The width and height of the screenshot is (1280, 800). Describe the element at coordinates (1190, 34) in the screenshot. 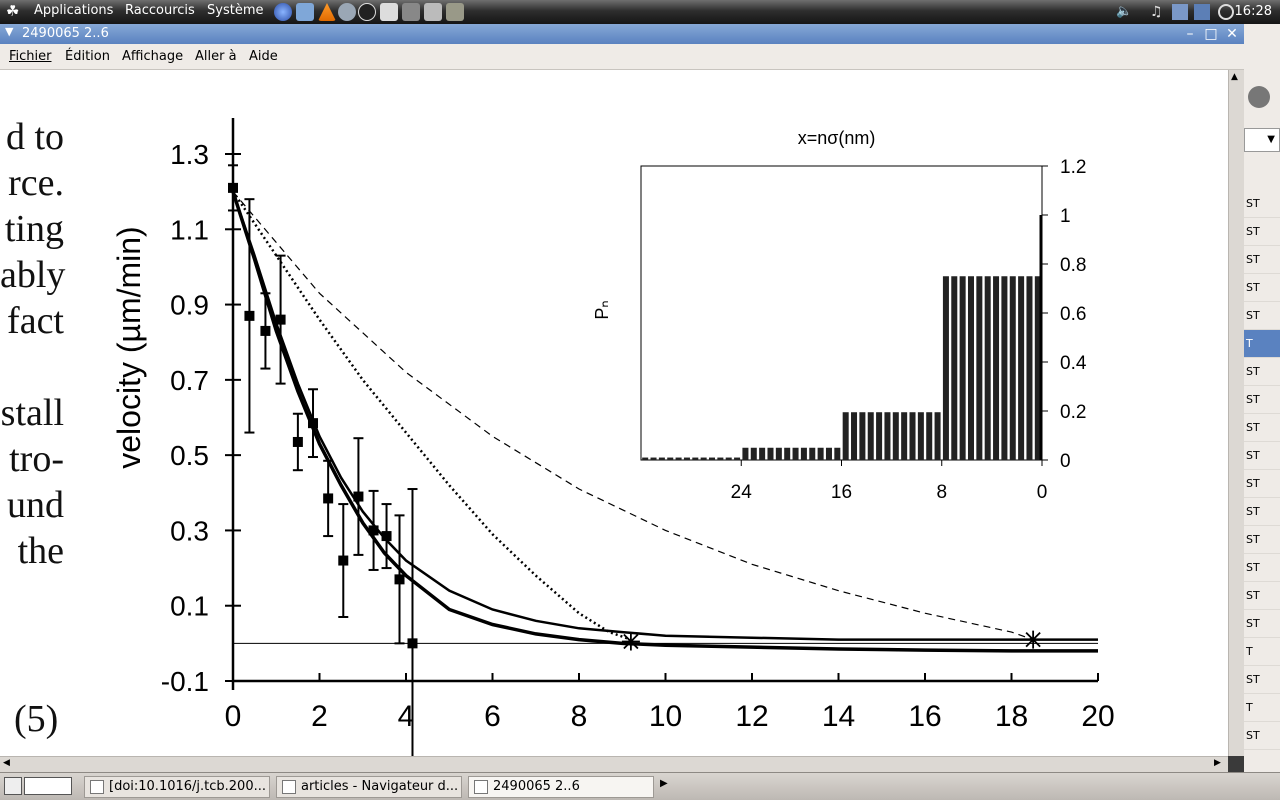

I see `minimize-button: –` at that location.